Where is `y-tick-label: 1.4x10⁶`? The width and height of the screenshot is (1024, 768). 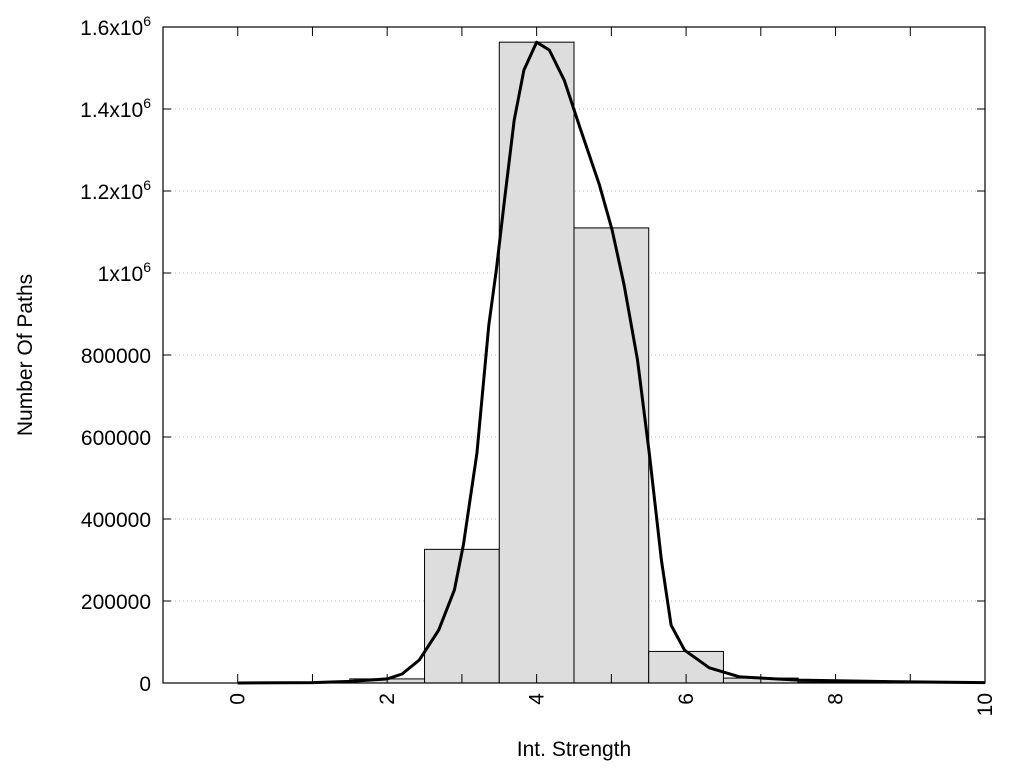 y-tick-label: 1.4x10⁶ is located at coordinates (115, 108).